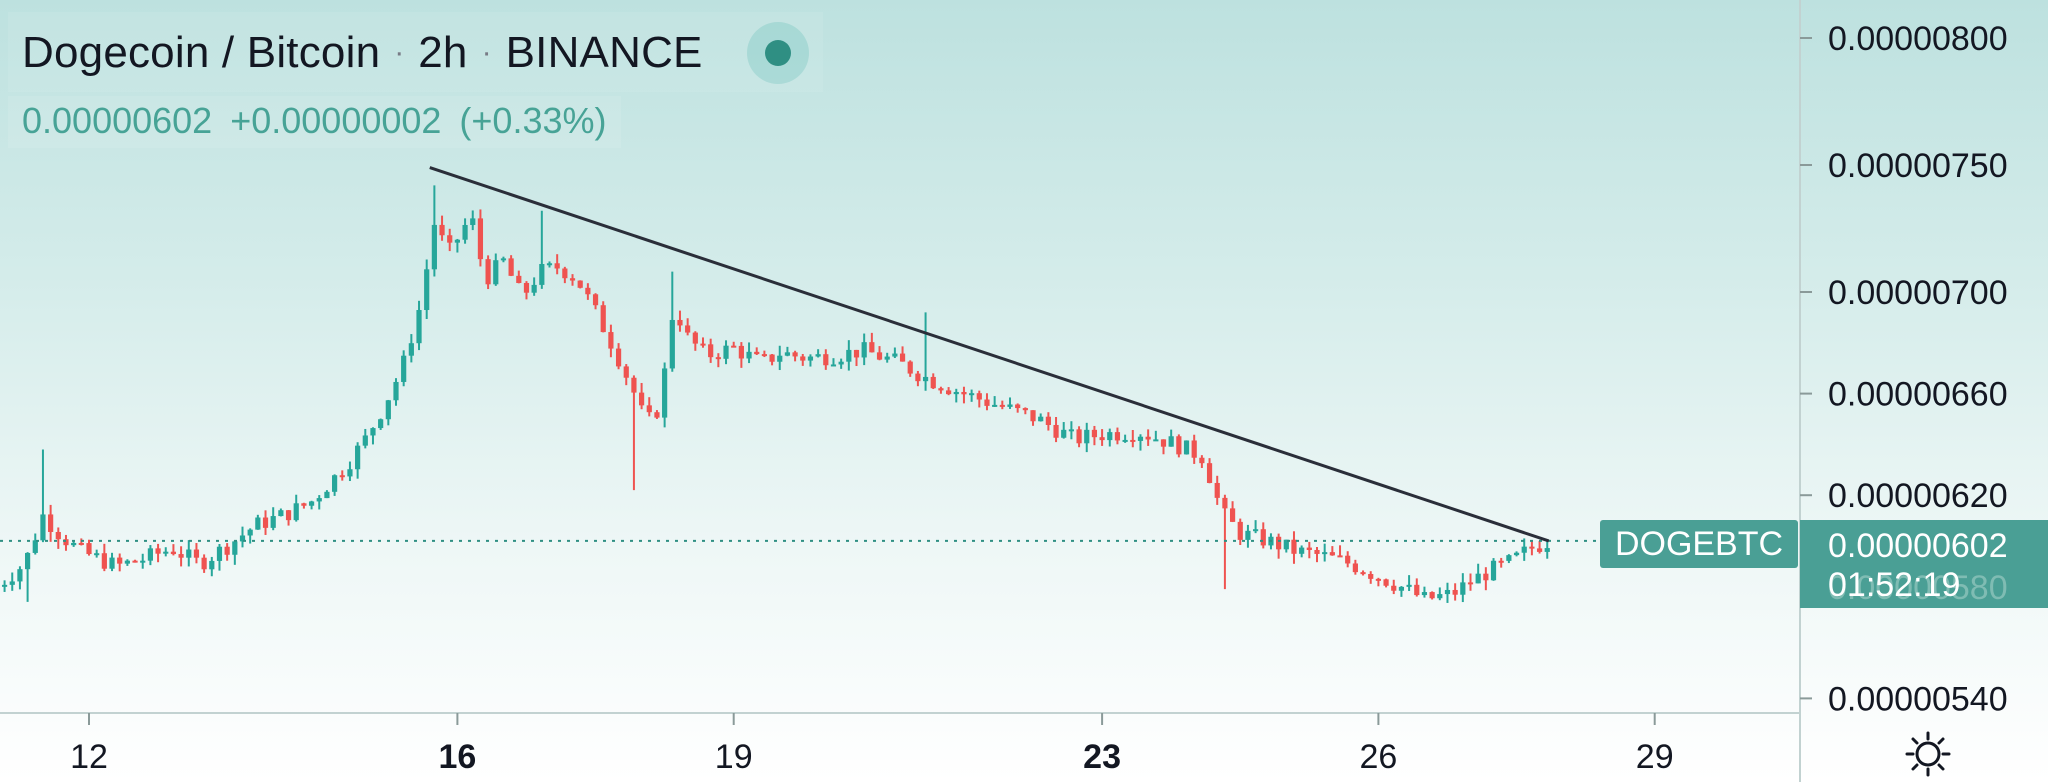 This screenshot has height=782, width=2048. Describe the element at coordinates (1918, 699) in the screenshot. I see `y-tick-label: 0.00000540` at that location.